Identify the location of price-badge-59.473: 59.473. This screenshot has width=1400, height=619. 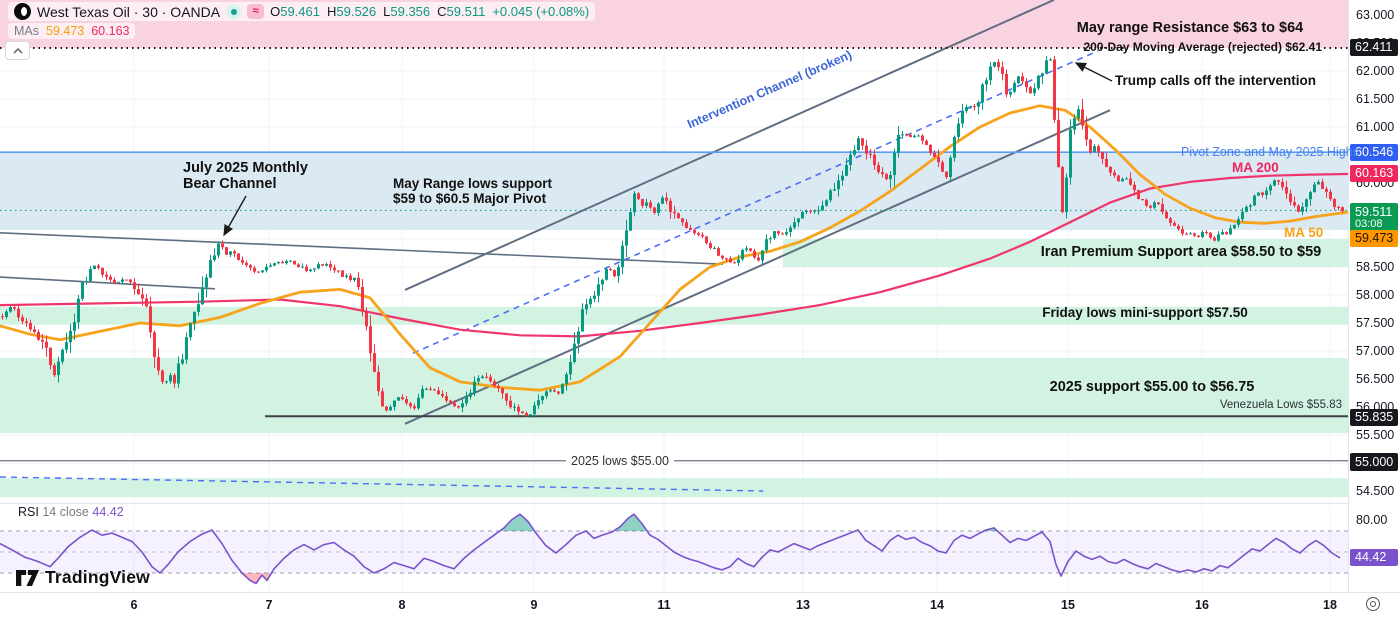
(1374, 238).